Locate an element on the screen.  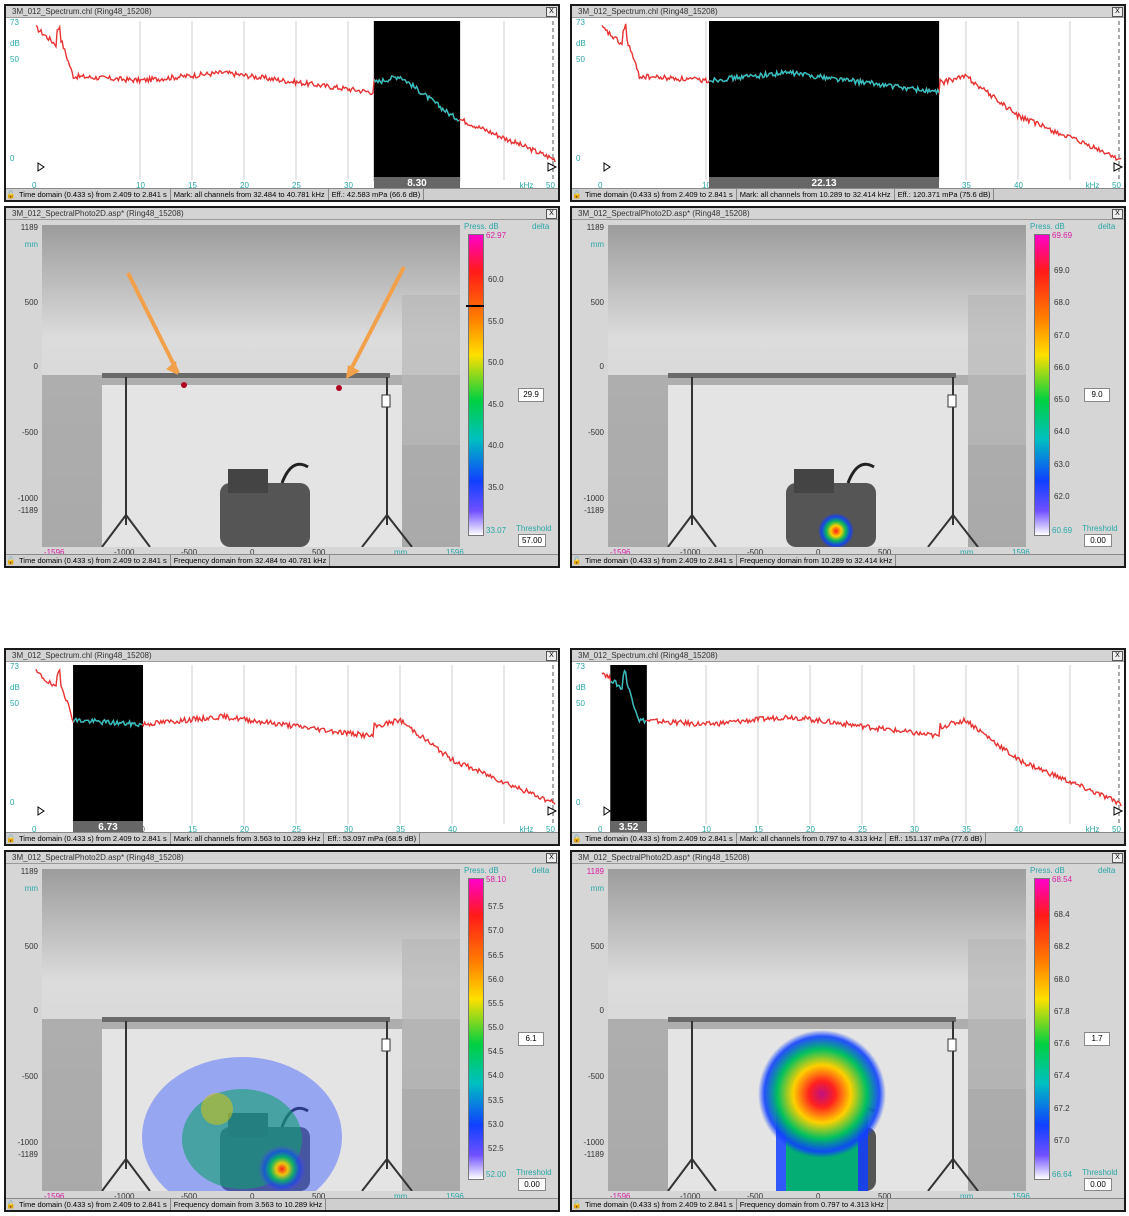
selection-band is located at coordinates (628, 745).